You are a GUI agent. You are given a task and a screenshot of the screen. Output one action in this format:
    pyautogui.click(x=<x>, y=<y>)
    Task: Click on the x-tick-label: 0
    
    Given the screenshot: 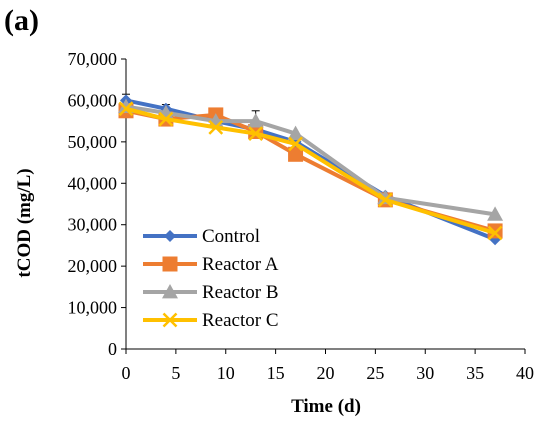 What is the action you would take?
    pyautogui.click(x=126, y=373)
    